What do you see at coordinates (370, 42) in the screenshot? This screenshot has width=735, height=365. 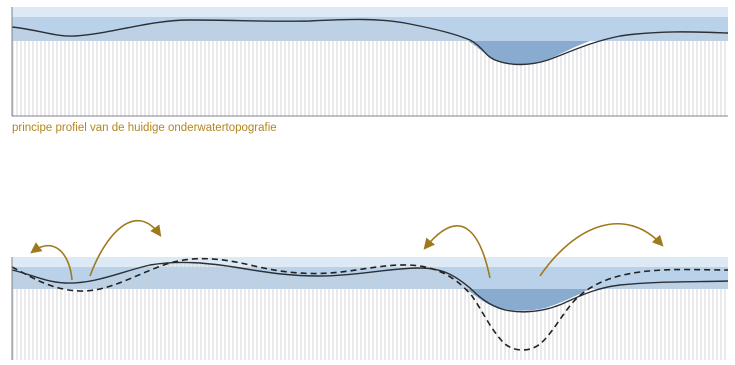 I see `top-seabed-line` at bounding box center [370, 42].